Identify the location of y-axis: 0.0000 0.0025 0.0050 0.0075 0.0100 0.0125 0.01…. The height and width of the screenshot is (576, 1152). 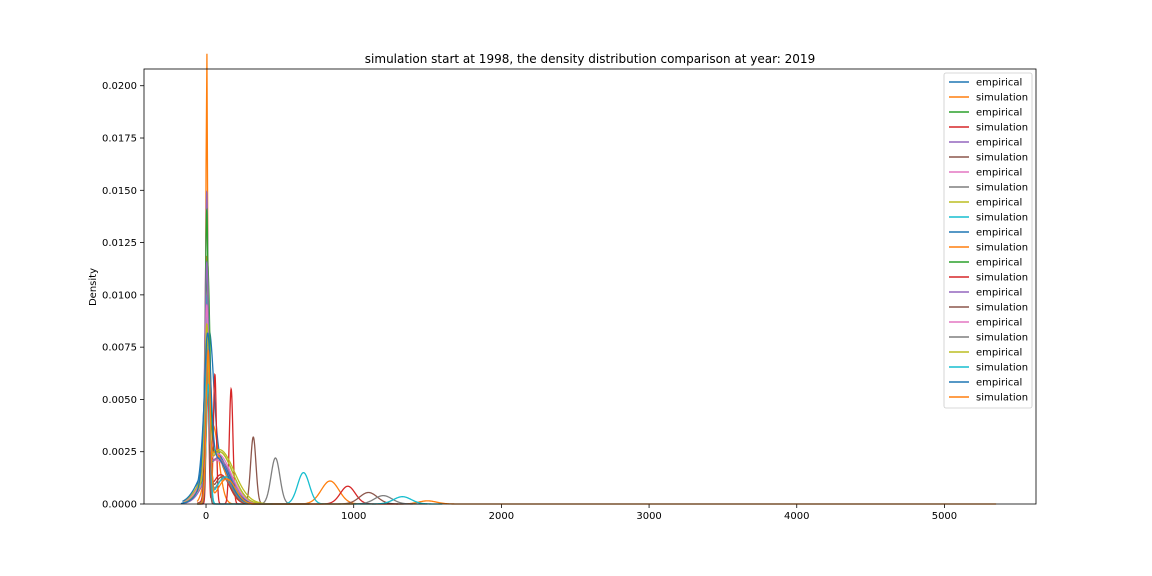
(123, 296).